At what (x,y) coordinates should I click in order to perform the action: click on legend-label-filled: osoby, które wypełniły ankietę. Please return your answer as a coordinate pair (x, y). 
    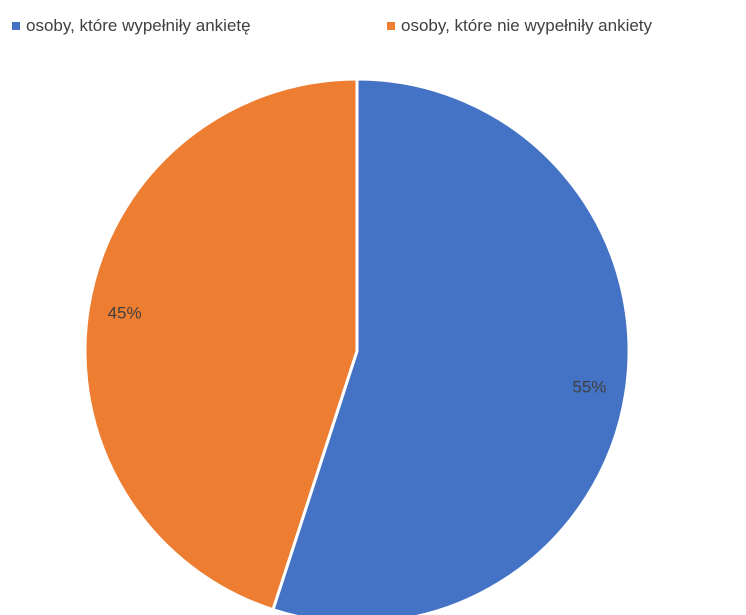
    Looking at the image, I should click on (138, 25).